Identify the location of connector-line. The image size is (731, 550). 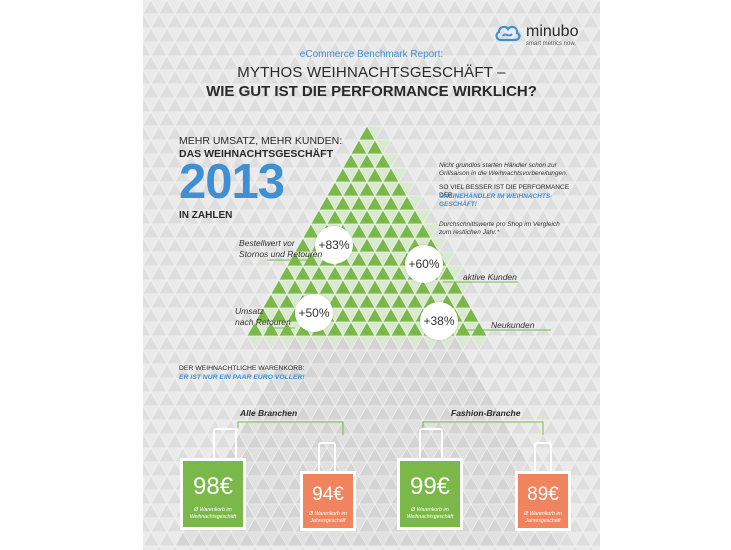
(290, 428).